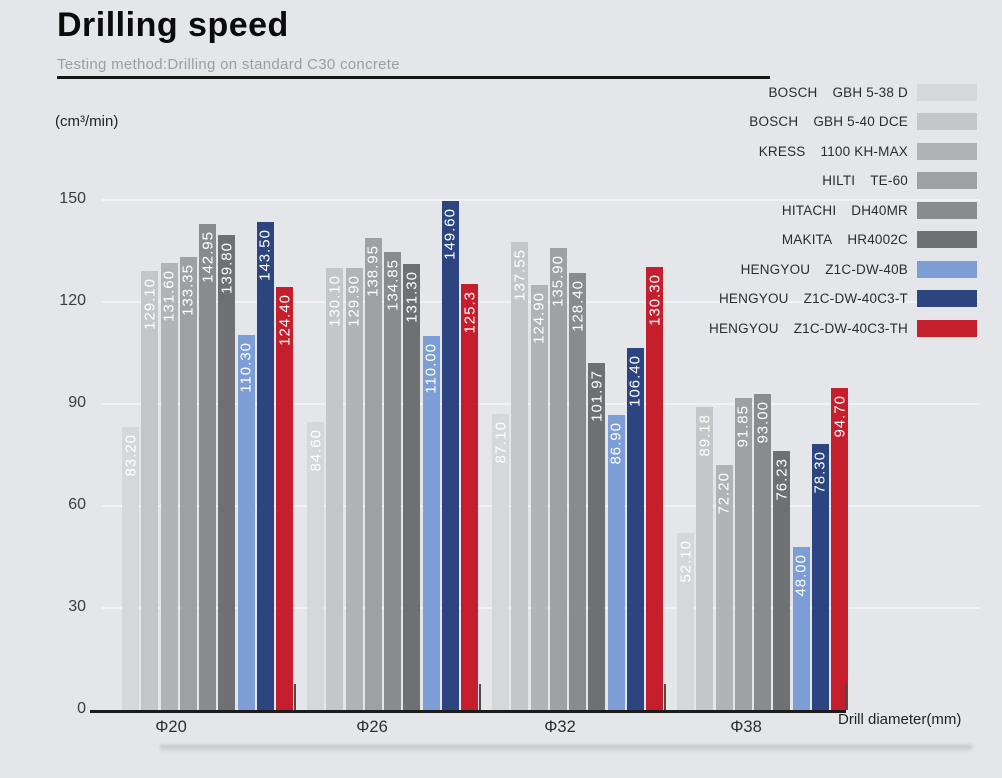  Describe the element at coordinates (284, 498) in the screenshot. I see `bar: 124.40` at that location.